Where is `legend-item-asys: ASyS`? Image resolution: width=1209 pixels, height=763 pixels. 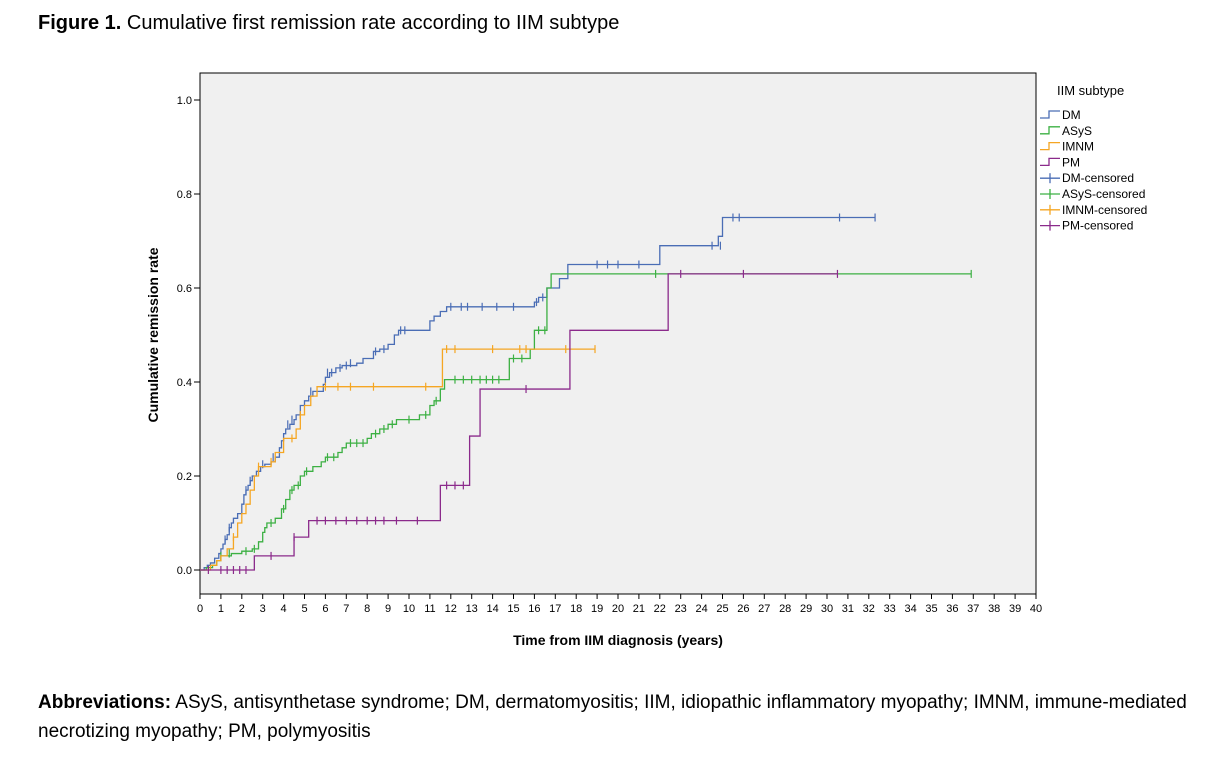
legend-item-asys: ASyS is located at coordinates (1066, 131).